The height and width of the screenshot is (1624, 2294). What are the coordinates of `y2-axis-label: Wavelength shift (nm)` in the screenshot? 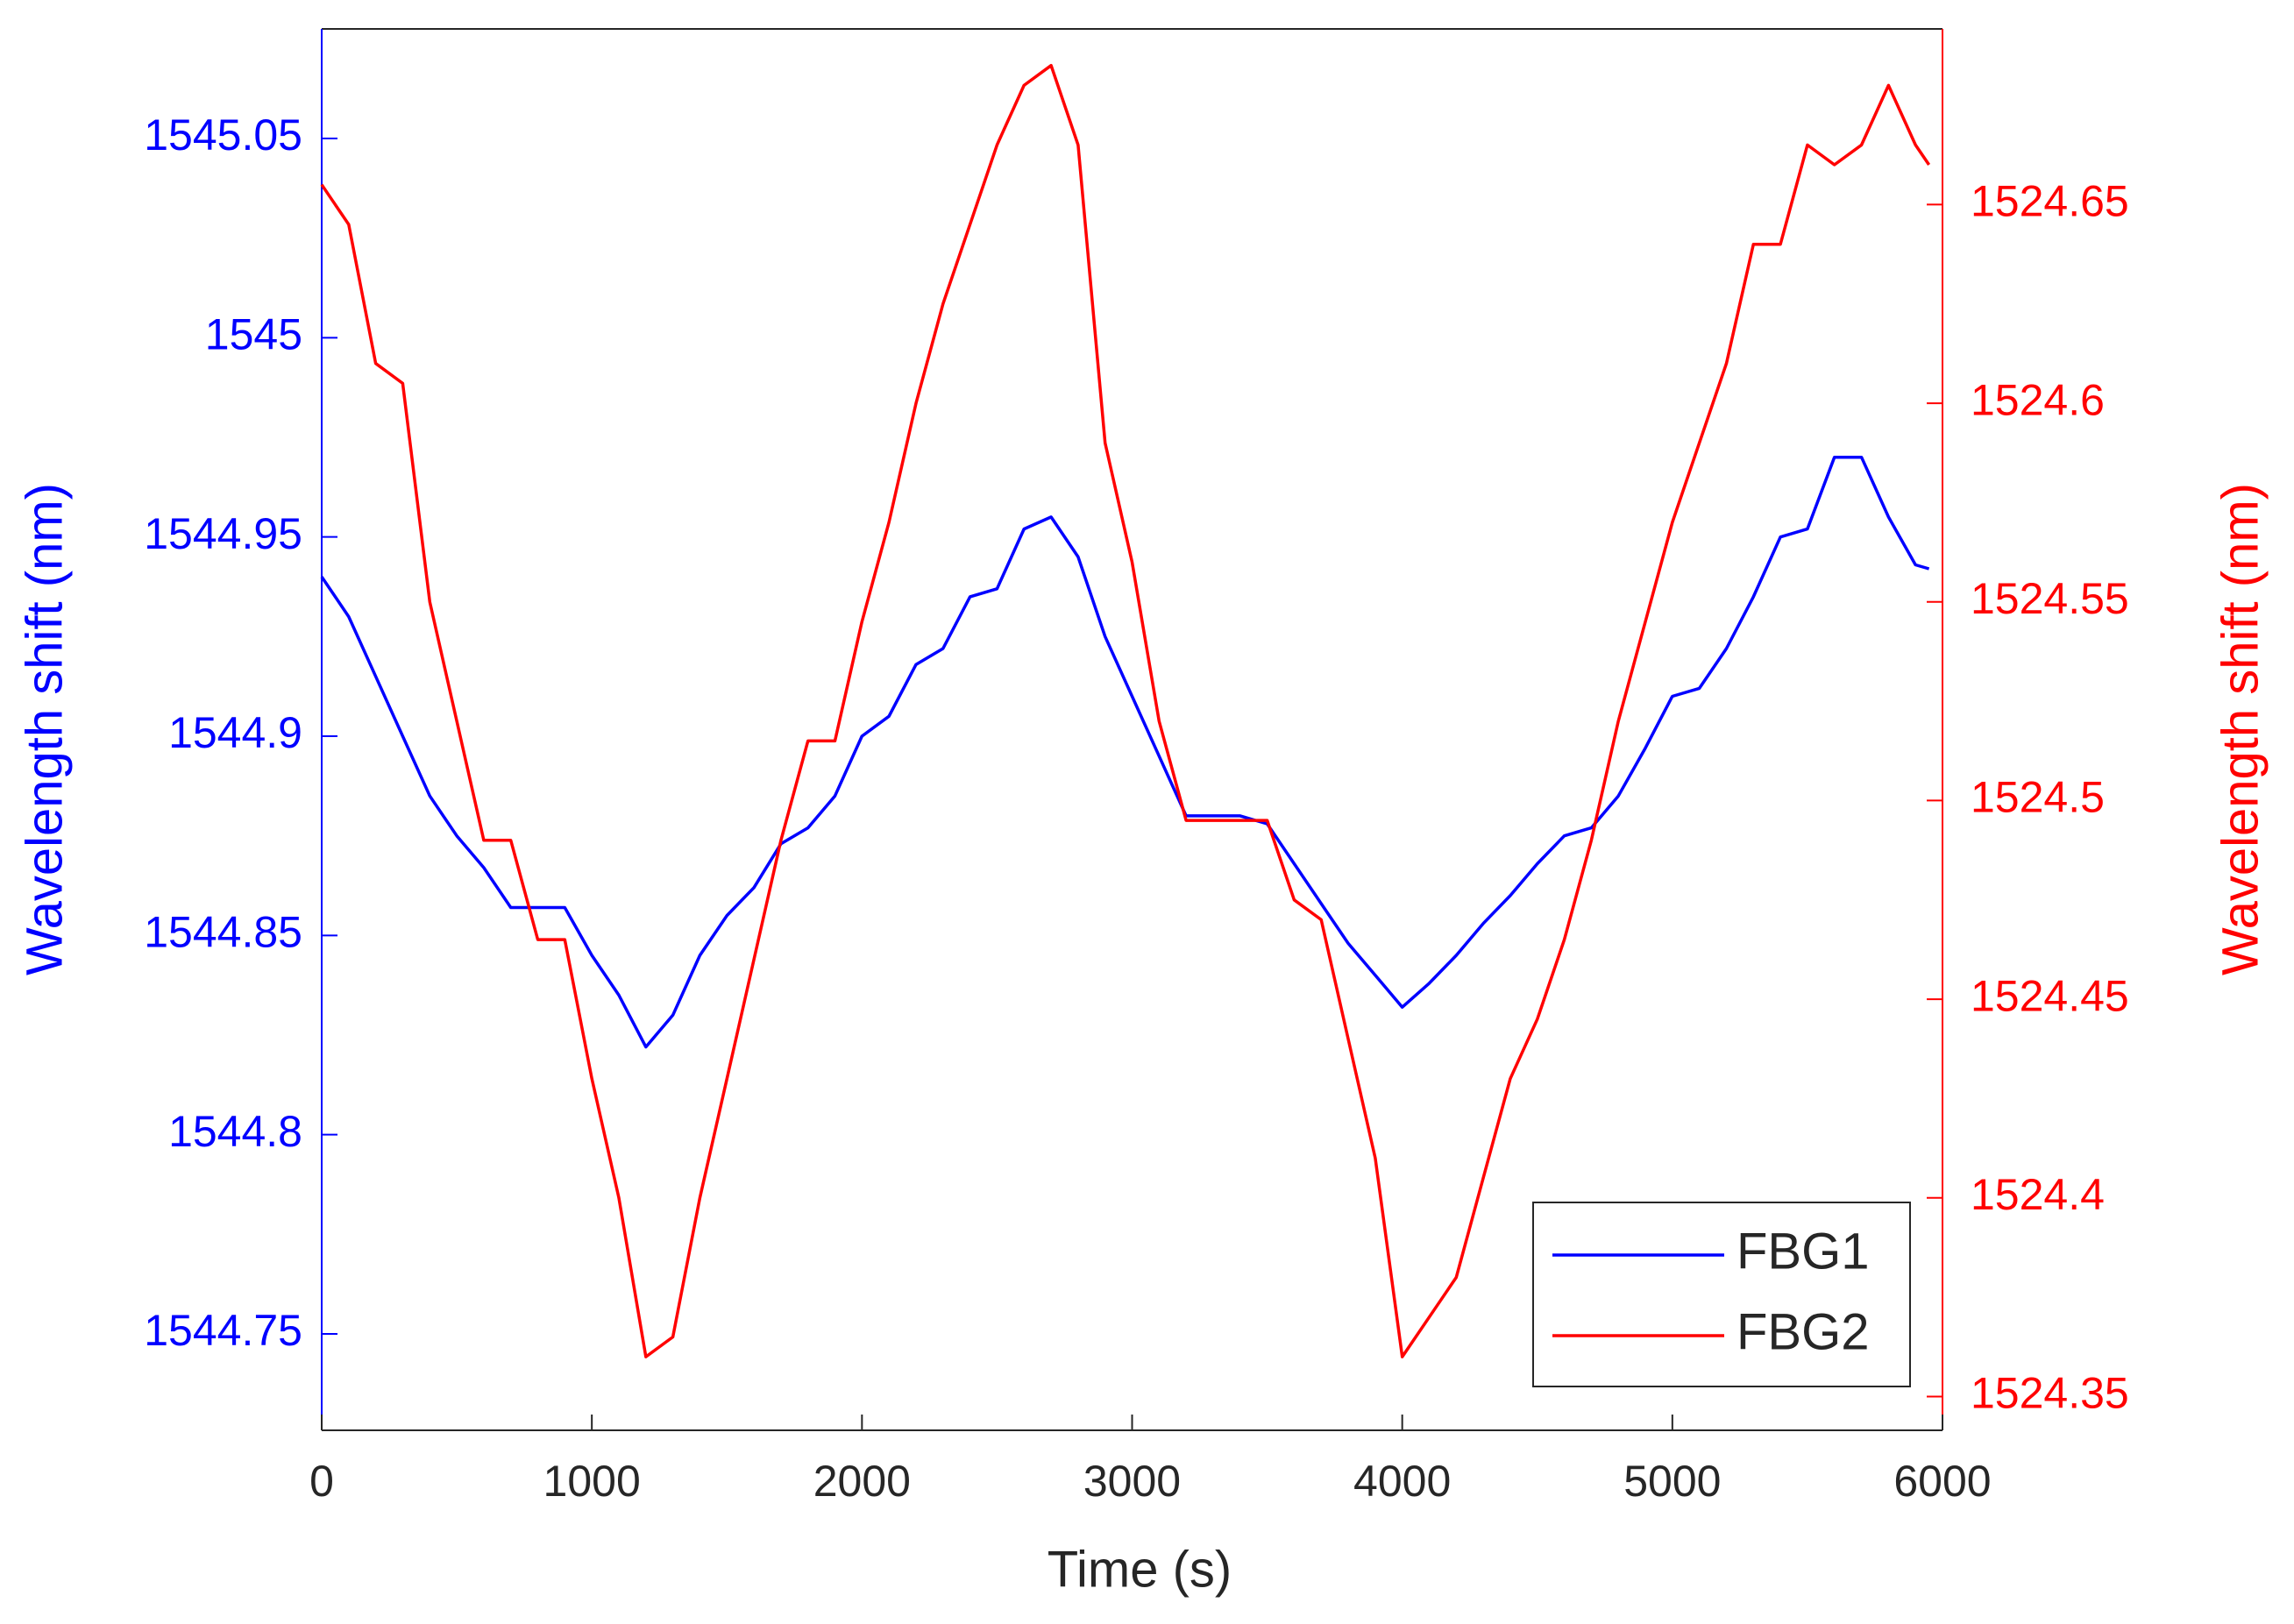 It's located at (2240, 729).